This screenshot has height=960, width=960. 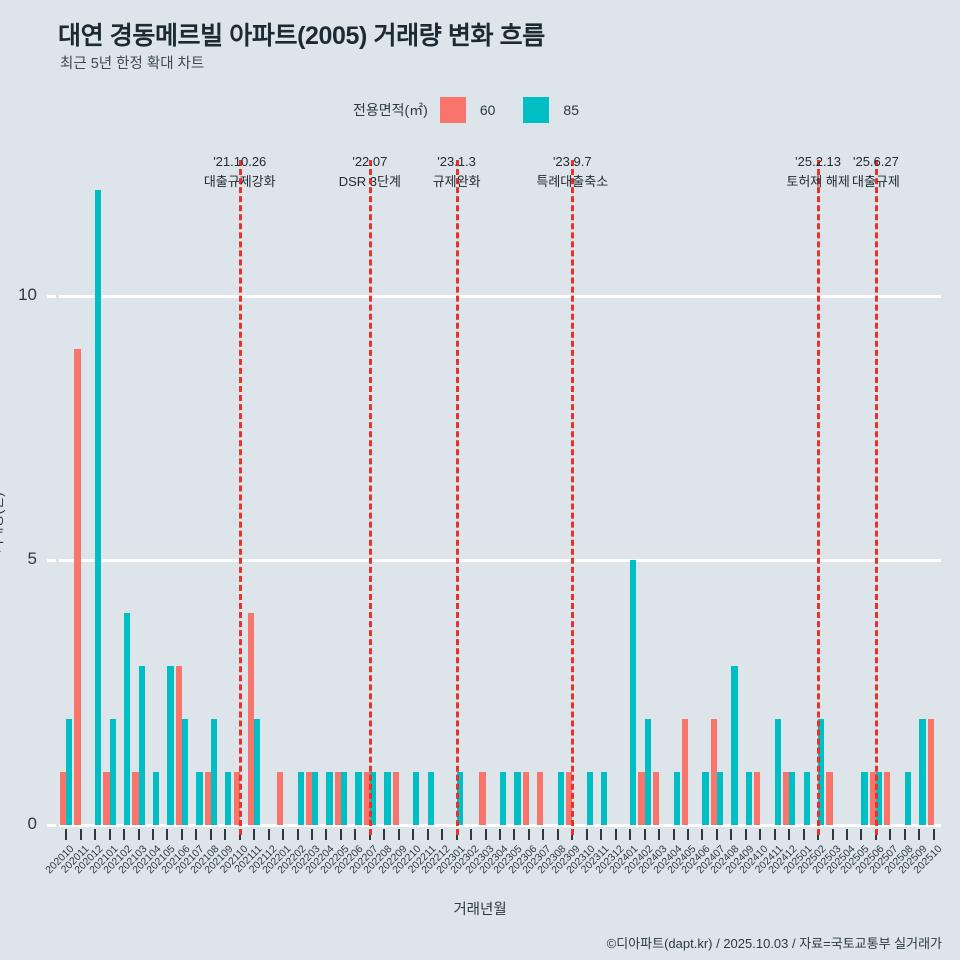 What do you see at coordinates (480, 110) in the screenshot?
I see `legend: 전용면적(㎡) 60 85` at bounding box center [480, 110].